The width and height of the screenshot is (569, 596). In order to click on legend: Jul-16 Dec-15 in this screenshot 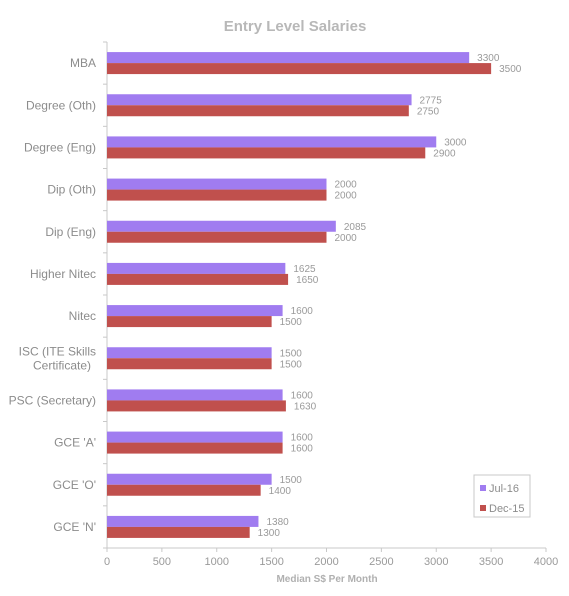, I will do `click(502, 496)`.